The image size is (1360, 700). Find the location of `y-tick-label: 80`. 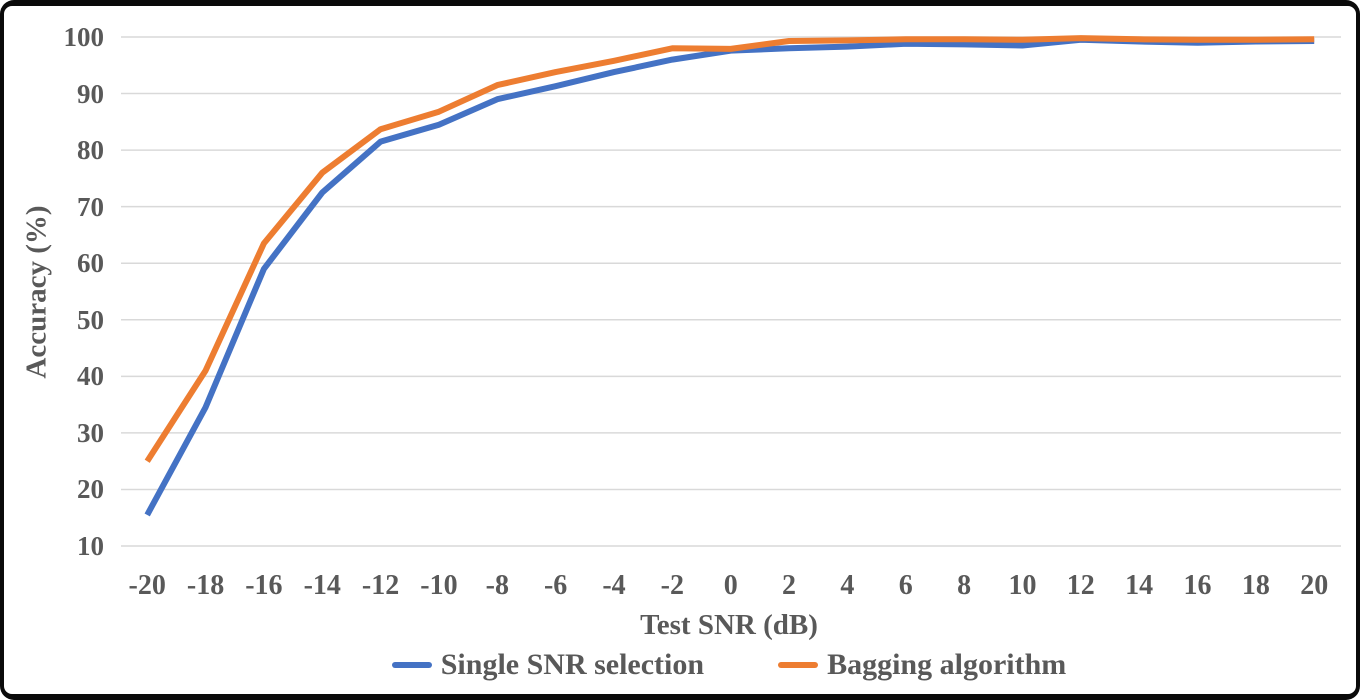

y-tick-label: 80 is located at coordinates (90, 150).